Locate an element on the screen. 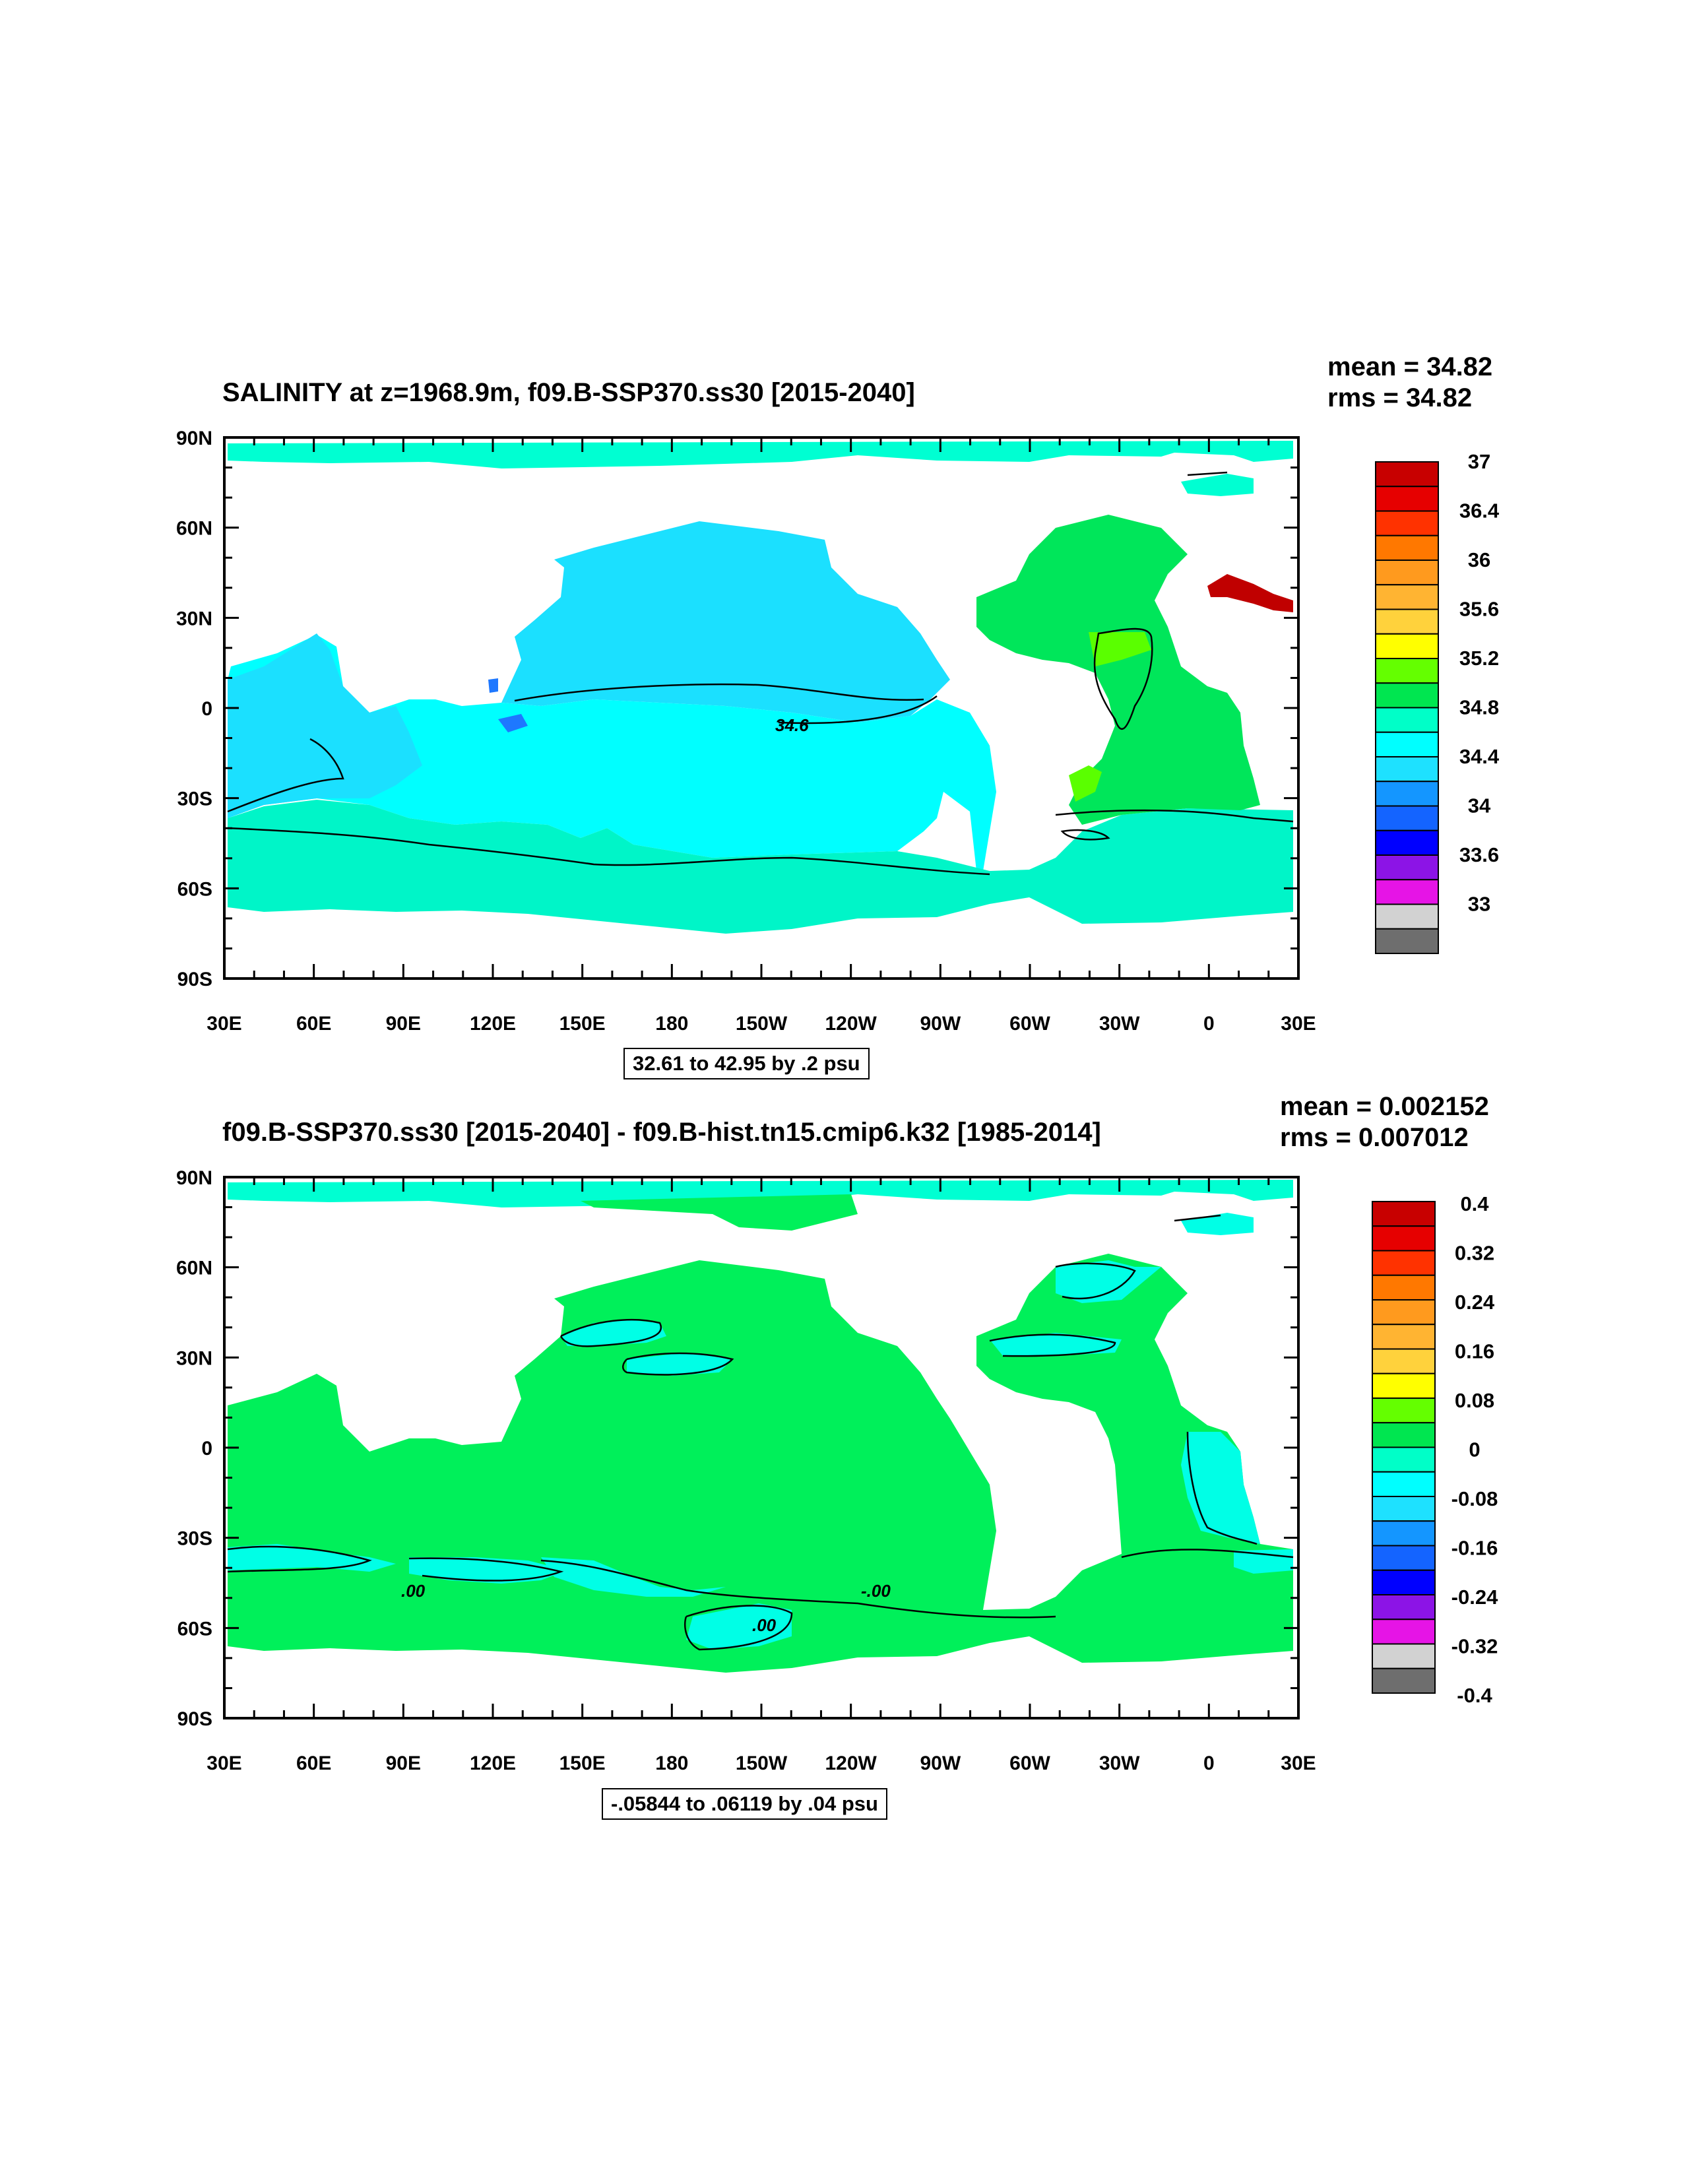 The width and height of the screenshot is (1689, 2184). latitude-label: 90N is located at coordinates (194, 1178).